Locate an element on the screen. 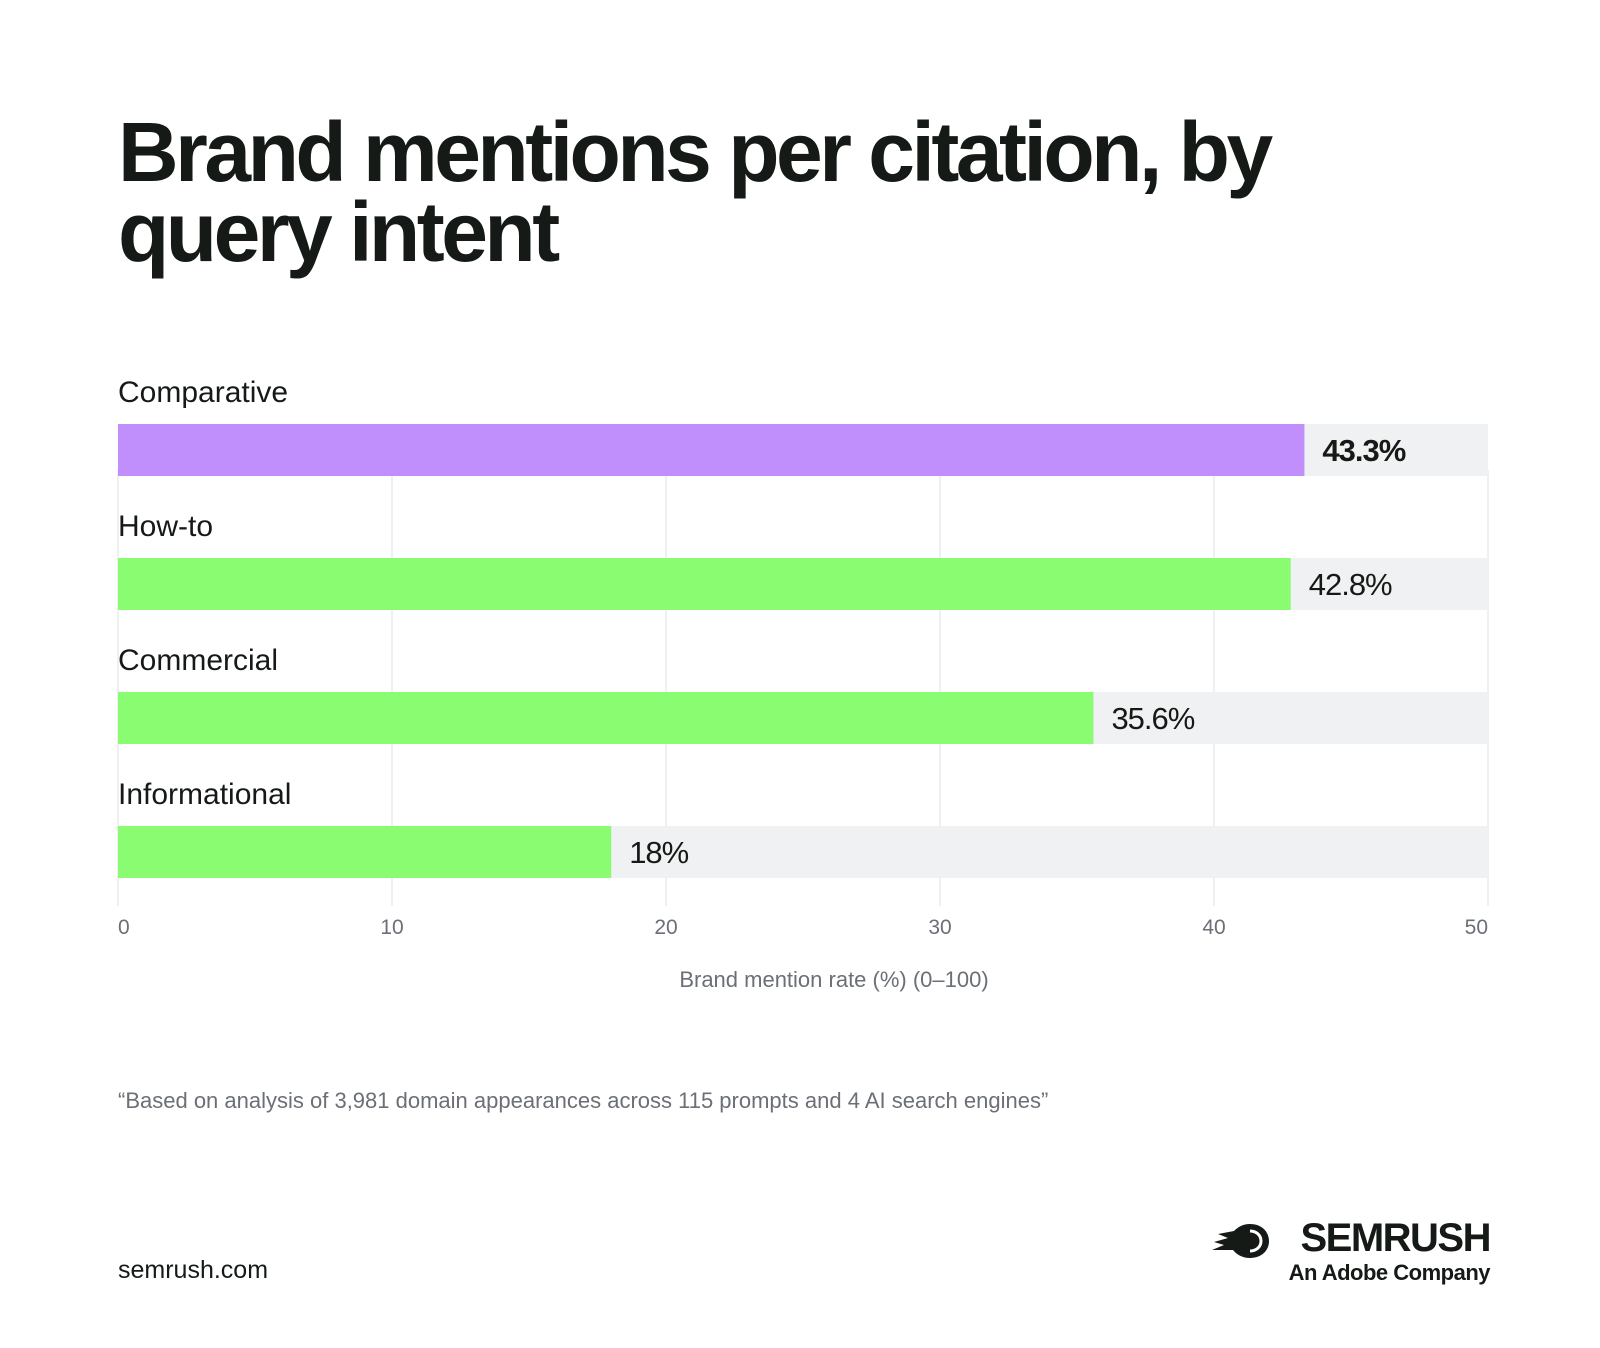 This screenshot has width=1600, height=1348. x-tick-label: 30 is located at coordinates (939, 927).